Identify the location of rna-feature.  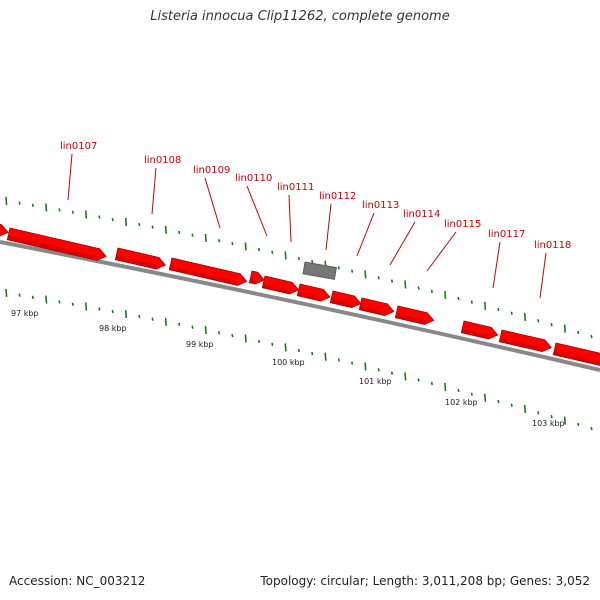
(319, 270).